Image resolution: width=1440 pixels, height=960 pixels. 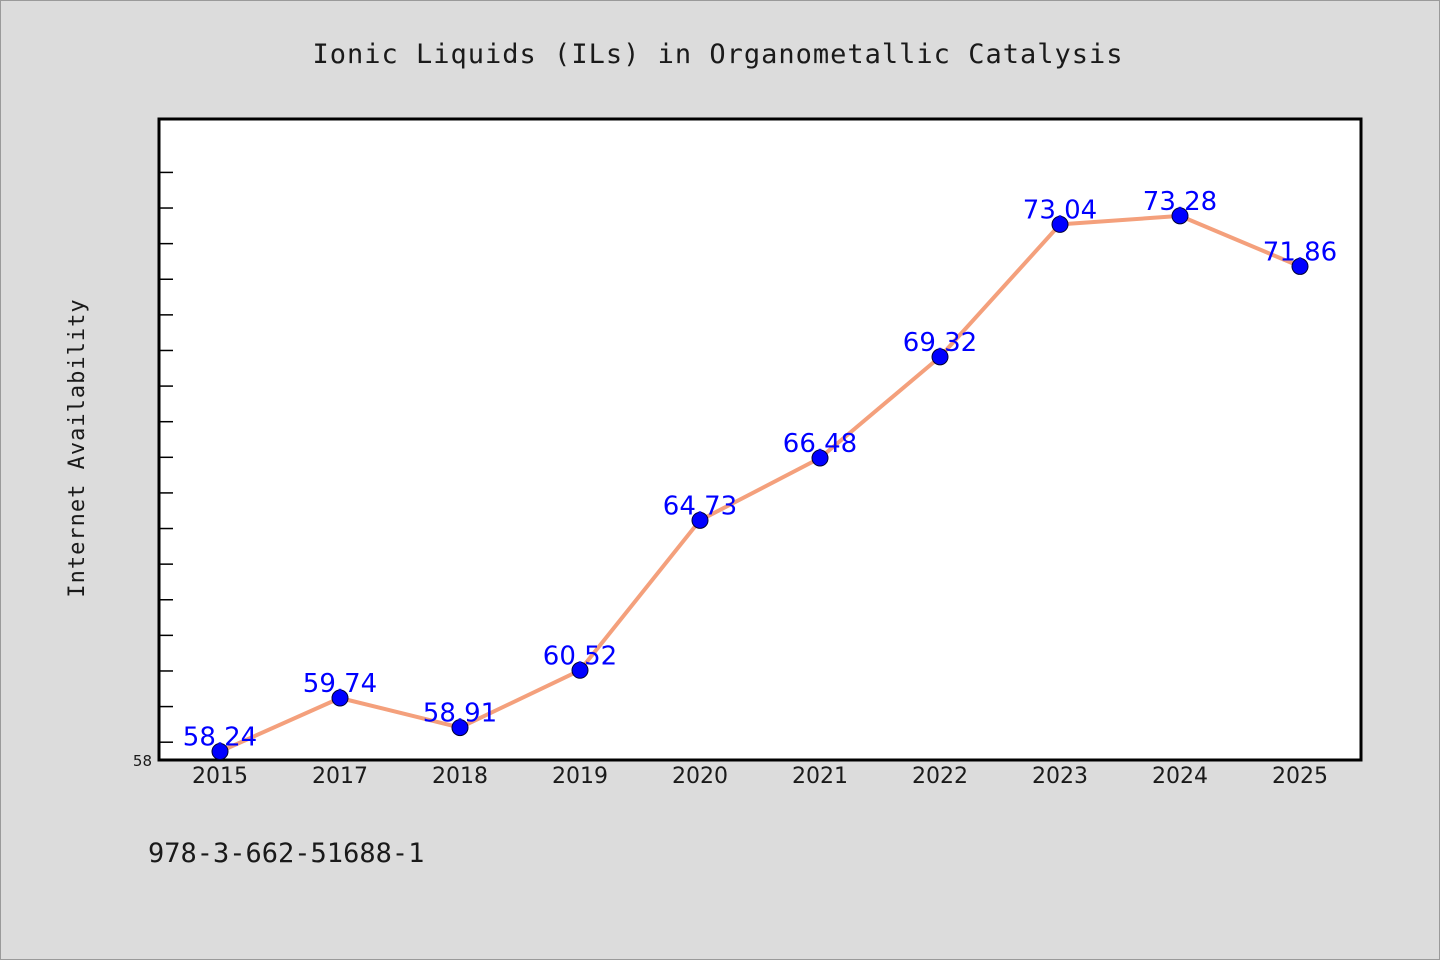 What do you see at coordinates (1060, 776) in the screenshot?
I see `x-tick-label-2023: 2023` at bounding box center [1060, 776].